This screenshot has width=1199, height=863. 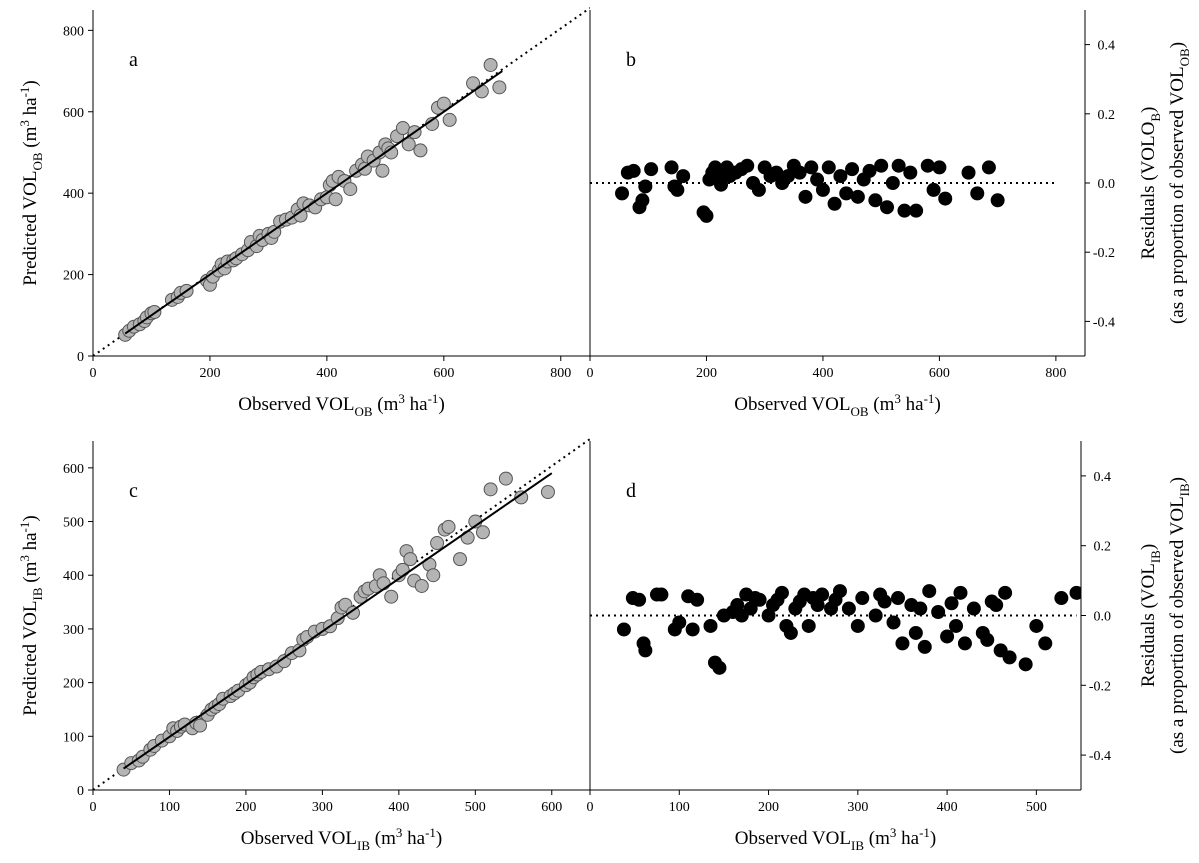 I want to click on y-tick-label: 500, so click(x=73, y=523).